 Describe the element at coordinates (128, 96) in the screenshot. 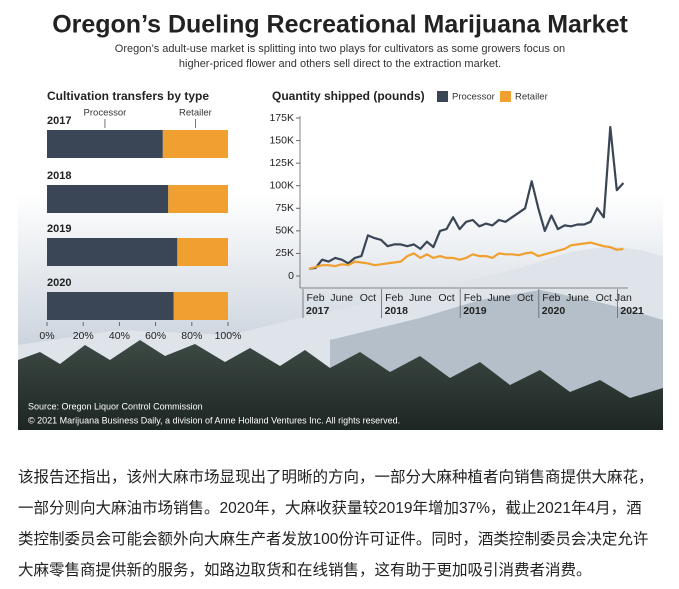

I see `chart-title: Cultivation transfers by type` at that location.